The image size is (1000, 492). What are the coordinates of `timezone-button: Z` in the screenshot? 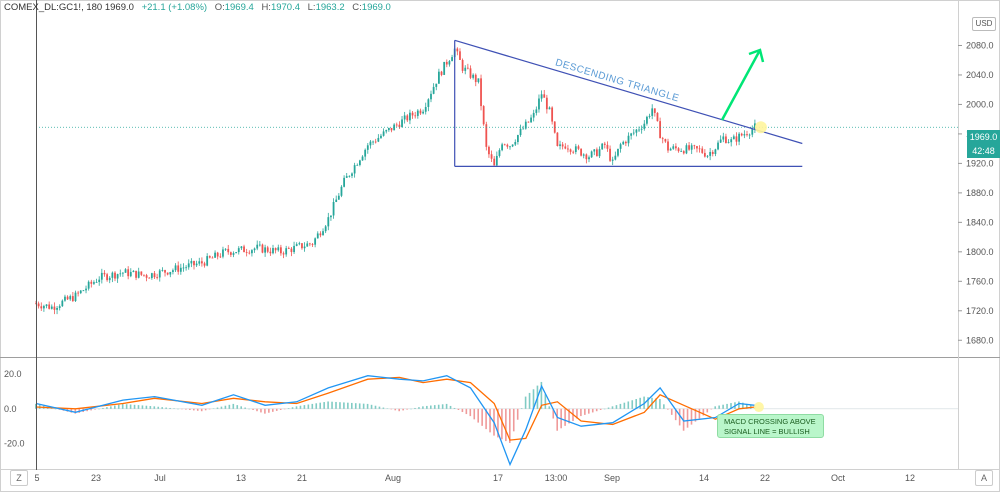 It's located at (19, 478).